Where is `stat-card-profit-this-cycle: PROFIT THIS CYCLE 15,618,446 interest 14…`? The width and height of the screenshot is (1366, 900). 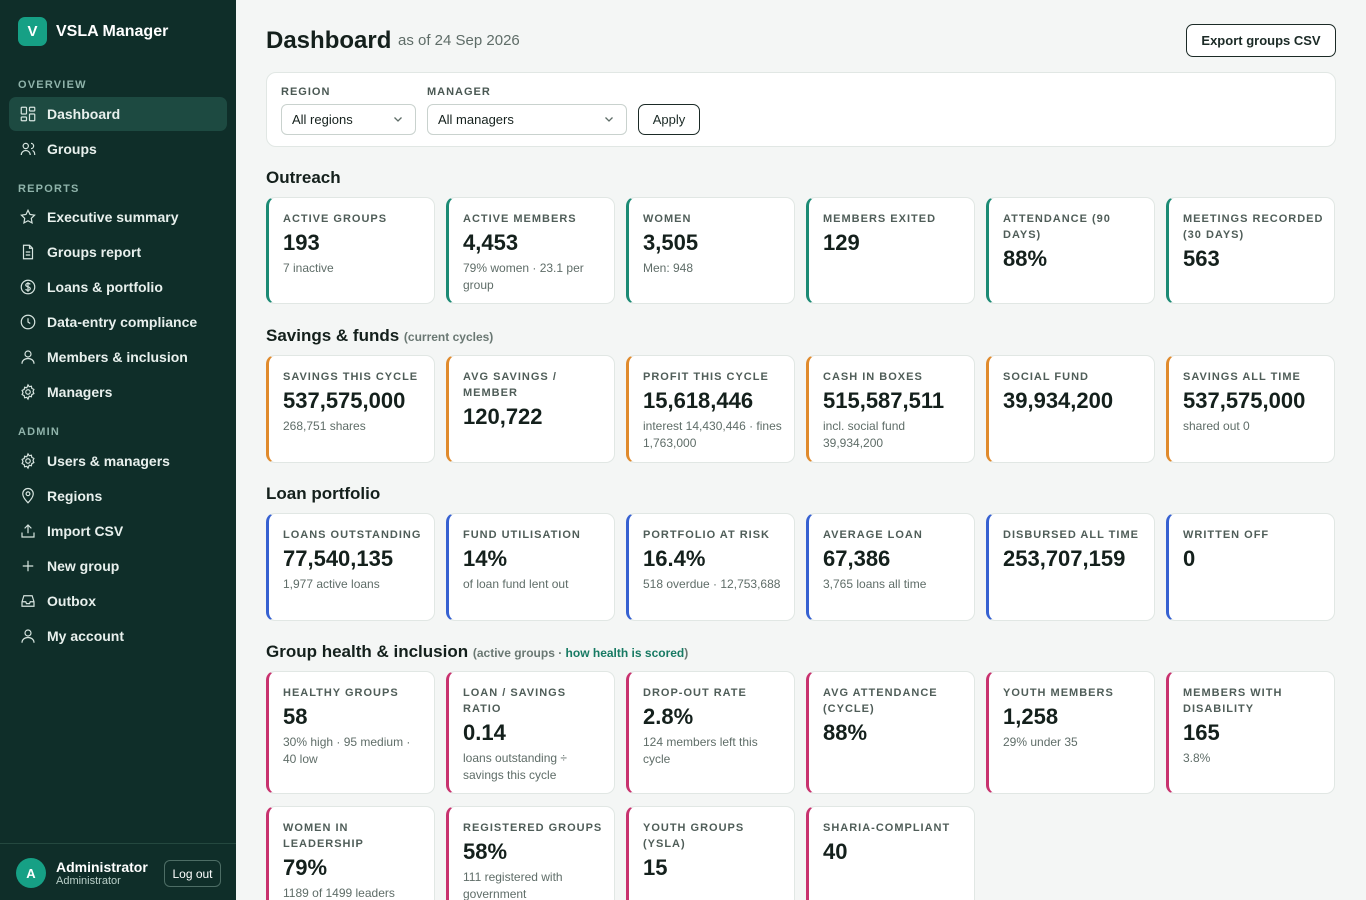 stat-card-profit-this-cycle: PROFIT THIS CYCLE 15,618,446 interest 14… is located at coordinates (710, 409).